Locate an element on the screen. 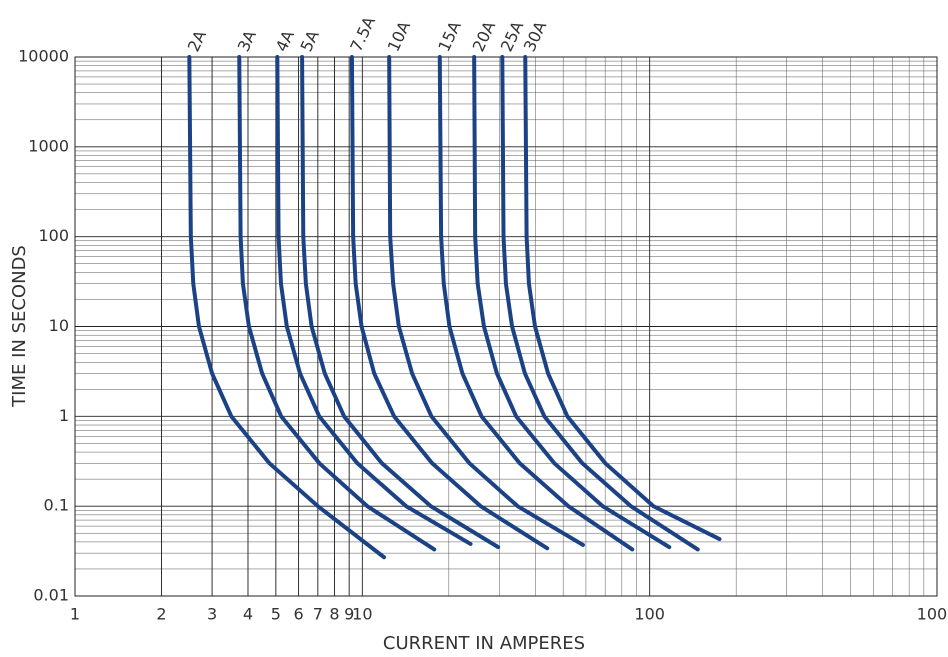 The height and width of the screenshot is (657, 948). x-axis-label: CURRENT IN AMPERES is located at coordinates (484, 643).